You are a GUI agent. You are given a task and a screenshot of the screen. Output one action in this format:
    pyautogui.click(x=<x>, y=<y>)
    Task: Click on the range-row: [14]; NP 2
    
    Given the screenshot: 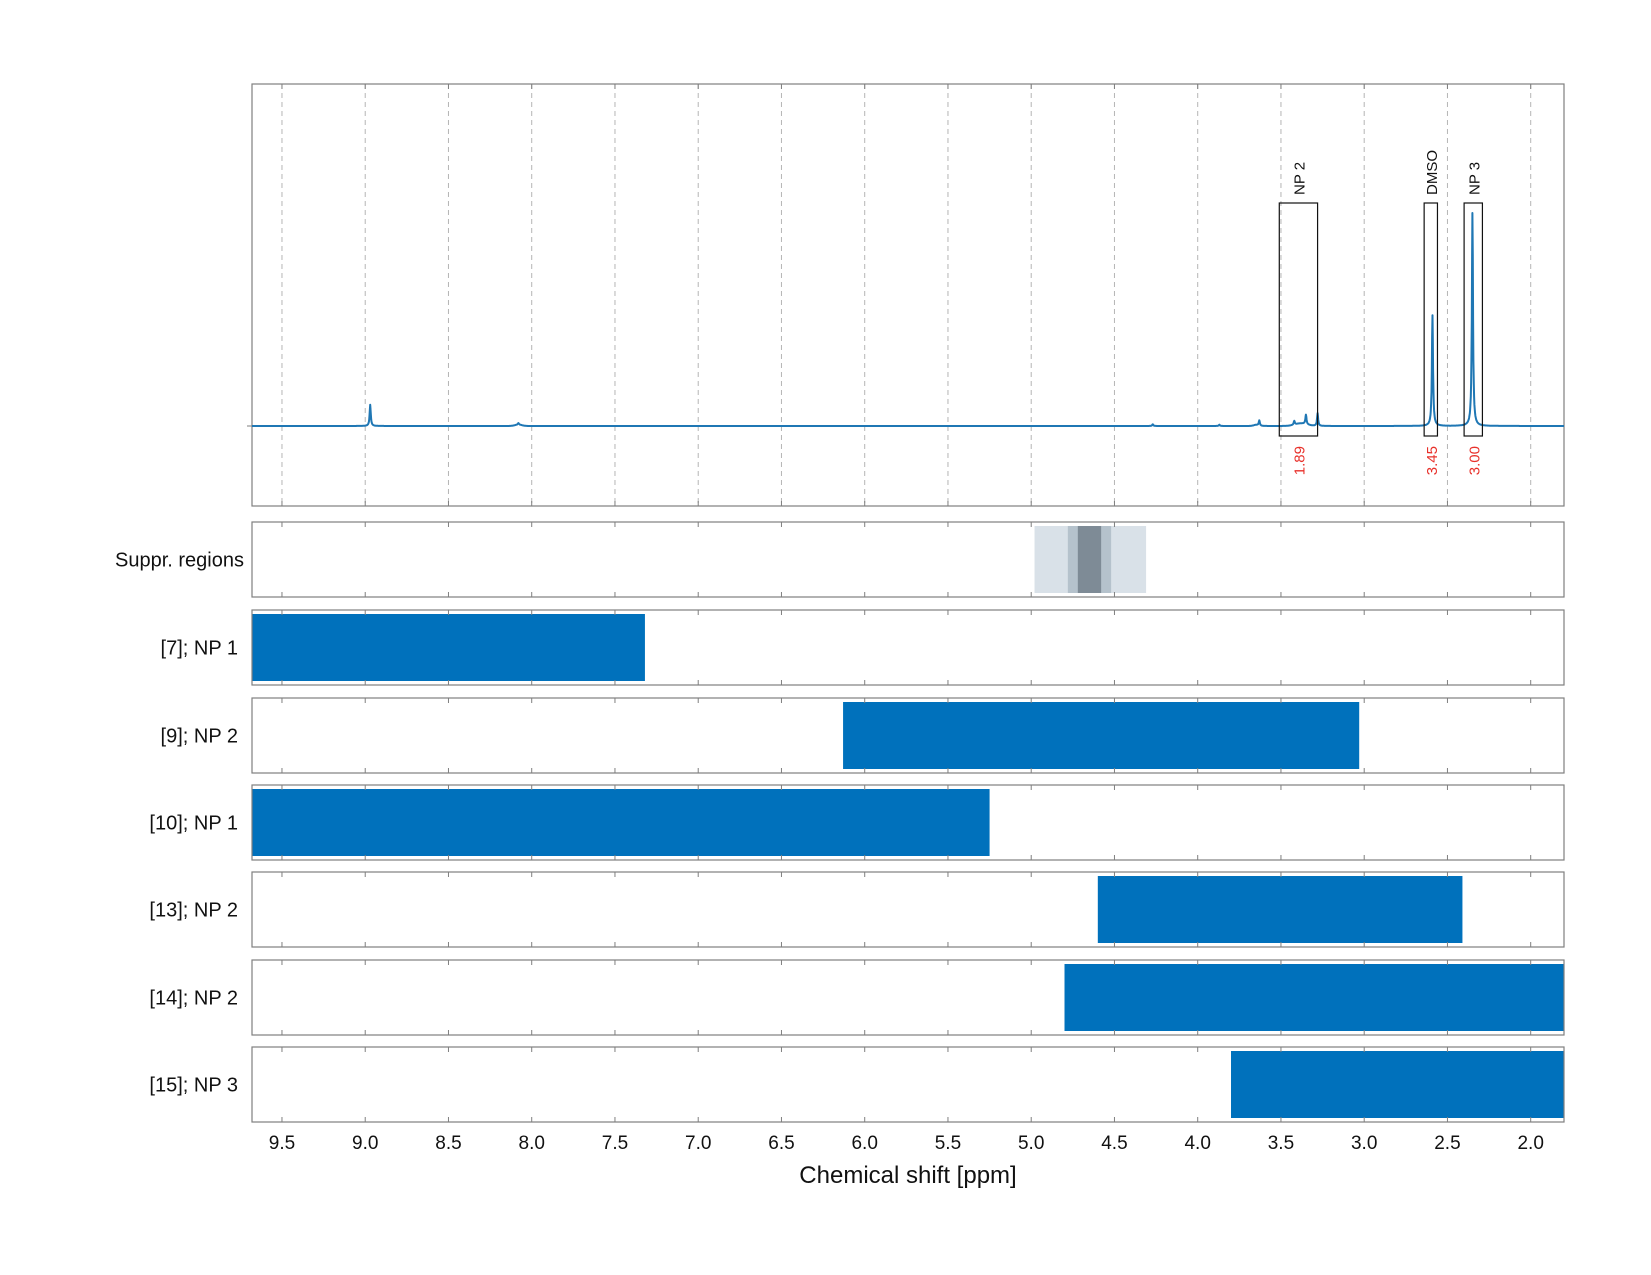 What is the action you would take?
    pyautogui.click(x=857, y=997)
    